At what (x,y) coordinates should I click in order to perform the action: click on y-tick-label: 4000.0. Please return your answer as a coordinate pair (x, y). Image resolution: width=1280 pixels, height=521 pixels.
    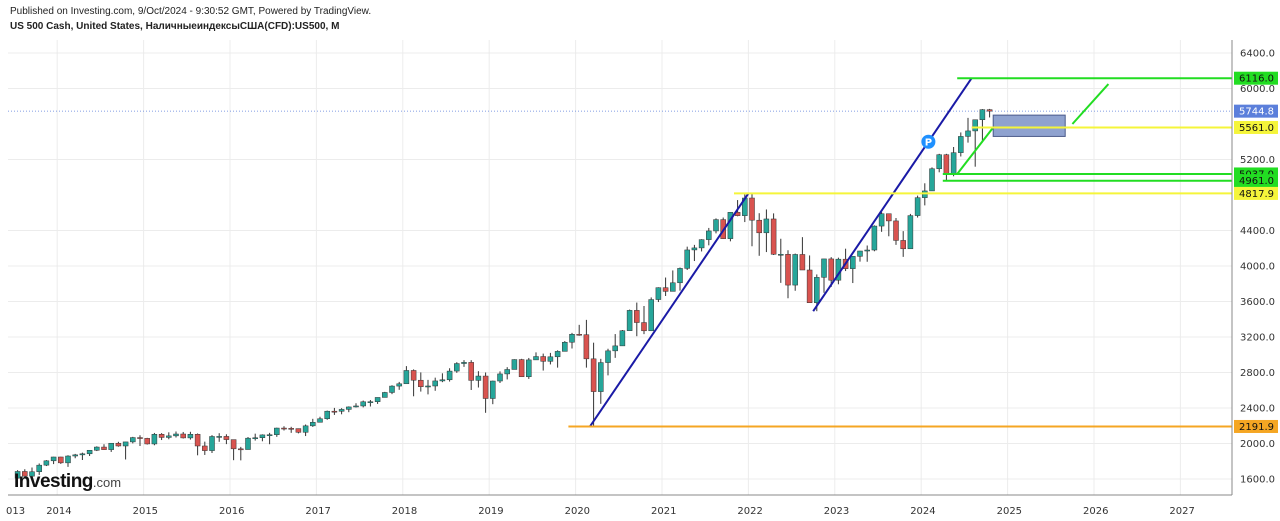
    Looking at the image, I should click on (1257, 267).